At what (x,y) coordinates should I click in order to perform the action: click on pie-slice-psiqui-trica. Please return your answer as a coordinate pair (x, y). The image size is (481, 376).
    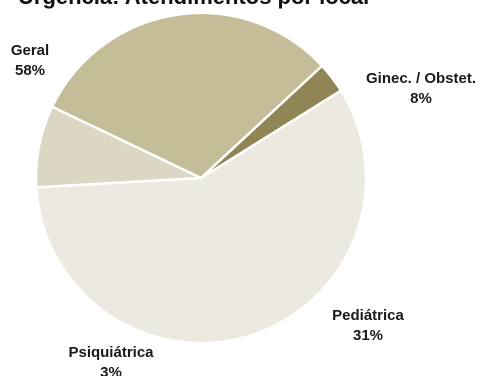
    Looking at the image, I should click on (271, 122).